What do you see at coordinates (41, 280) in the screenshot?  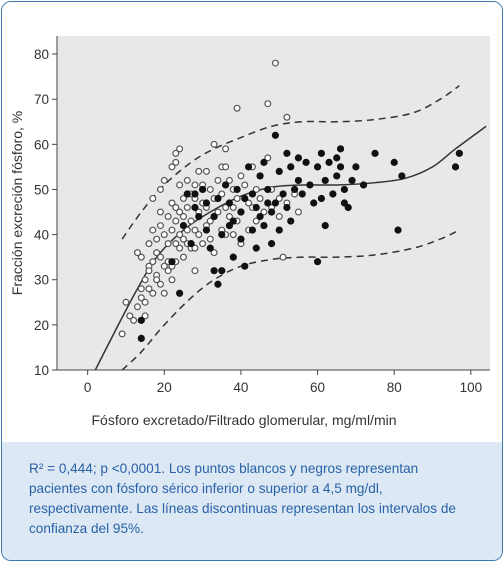 I see `y-tick-label: 30` at bounding box center [41, 280].